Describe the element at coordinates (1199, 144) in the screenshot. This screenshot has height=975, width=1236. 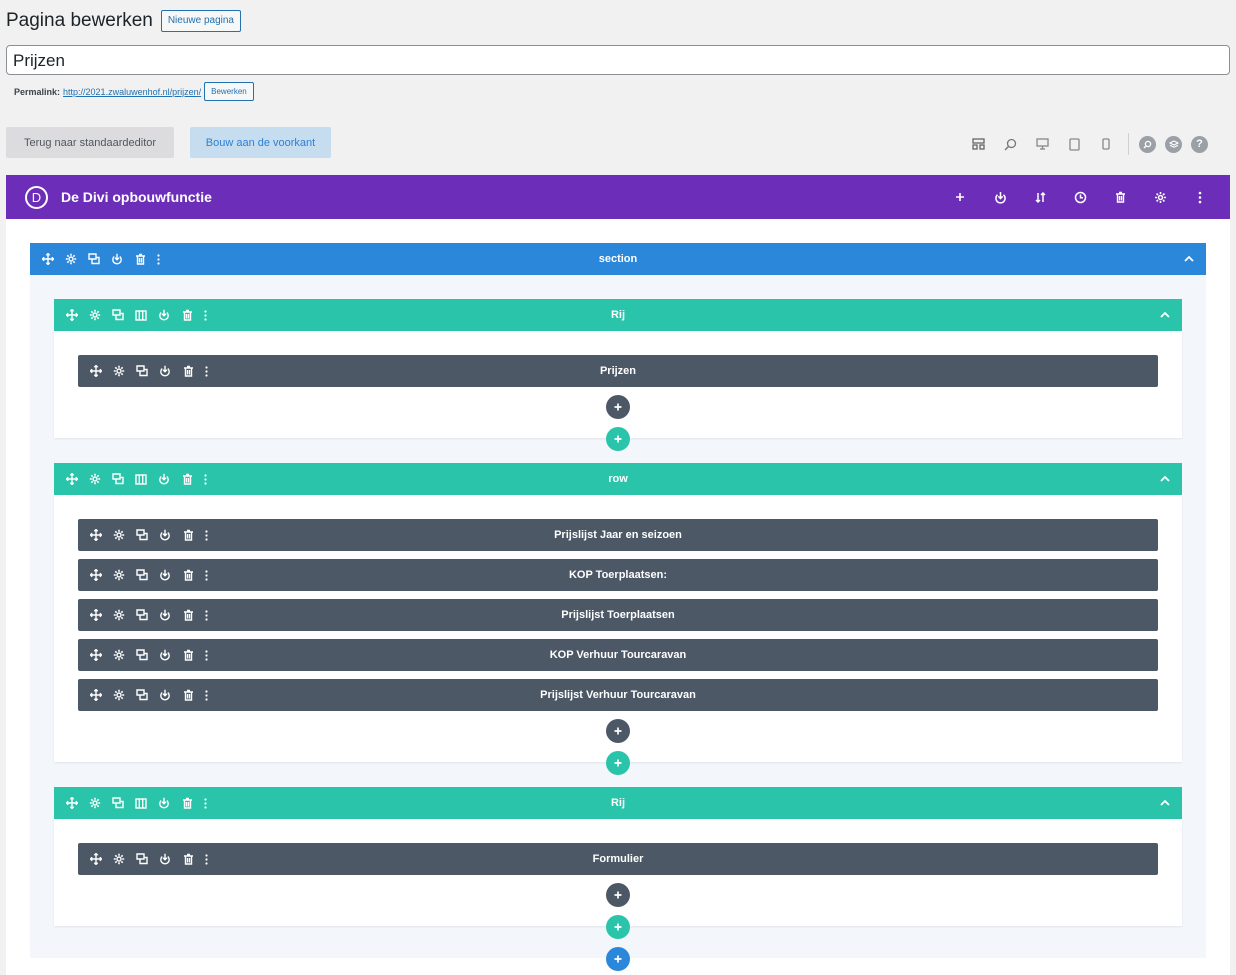
I see `help-icon: ?` at that location.